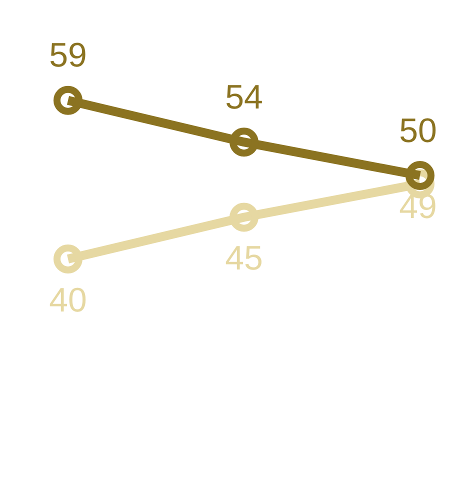  Describe the element at coordinates (68, 300) in the screenshot. I see `data-label: 40` at that location.